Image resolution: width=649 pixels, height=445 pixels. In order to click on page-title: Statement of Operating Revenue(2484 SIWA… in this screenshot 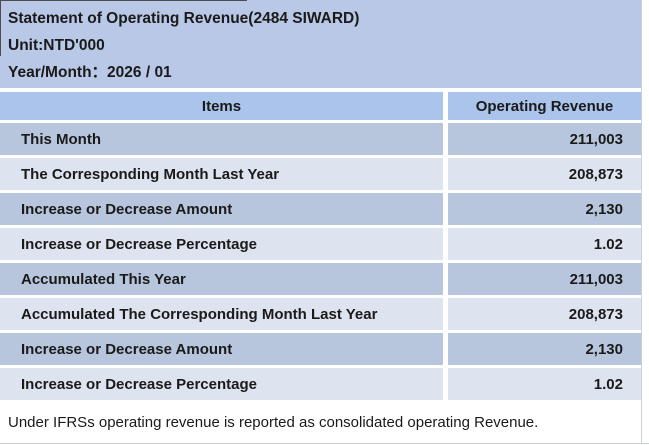, I will do `click(184, 18)`.